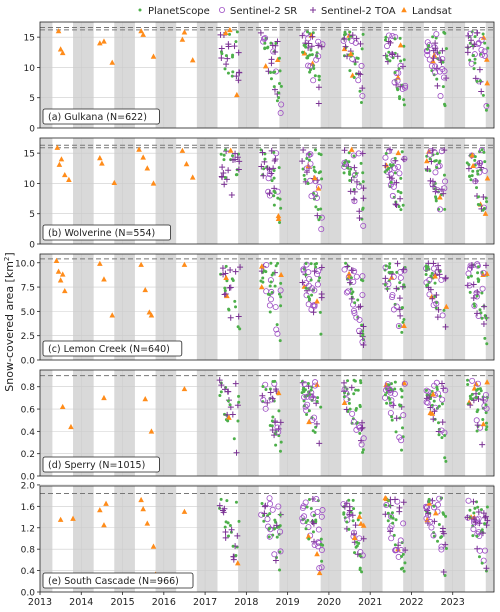  I want to click on y-tick-label: 2.5, so click(28, 337).